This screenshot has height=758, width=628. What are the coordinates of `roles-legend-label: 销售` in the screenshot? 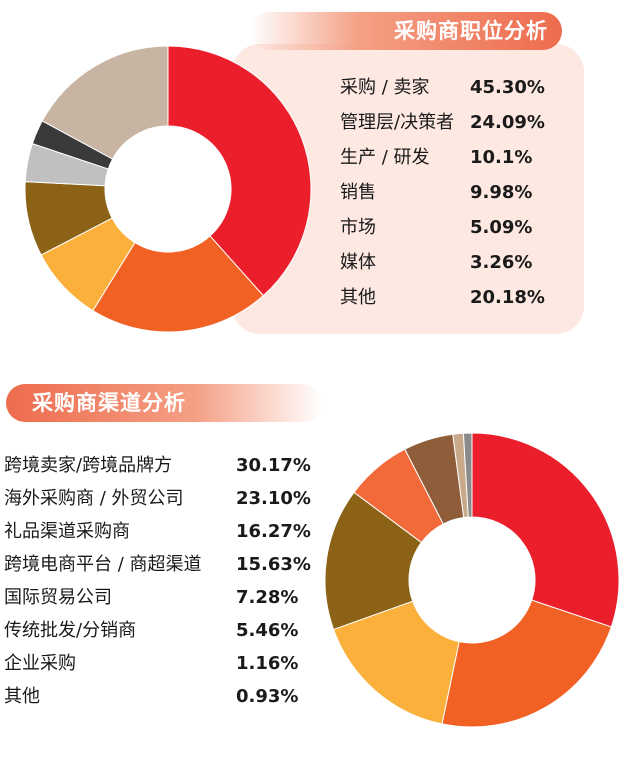 It's located at (358, 192).